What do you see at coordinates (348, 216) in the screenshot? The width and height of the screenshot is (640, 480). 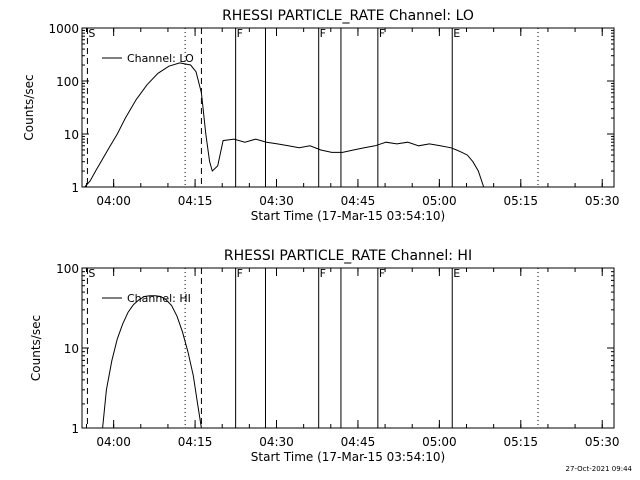 I see `x-axis-label-0: Start Time (17-Mar-15 03:54:10)` at bounding box center [348, 216].